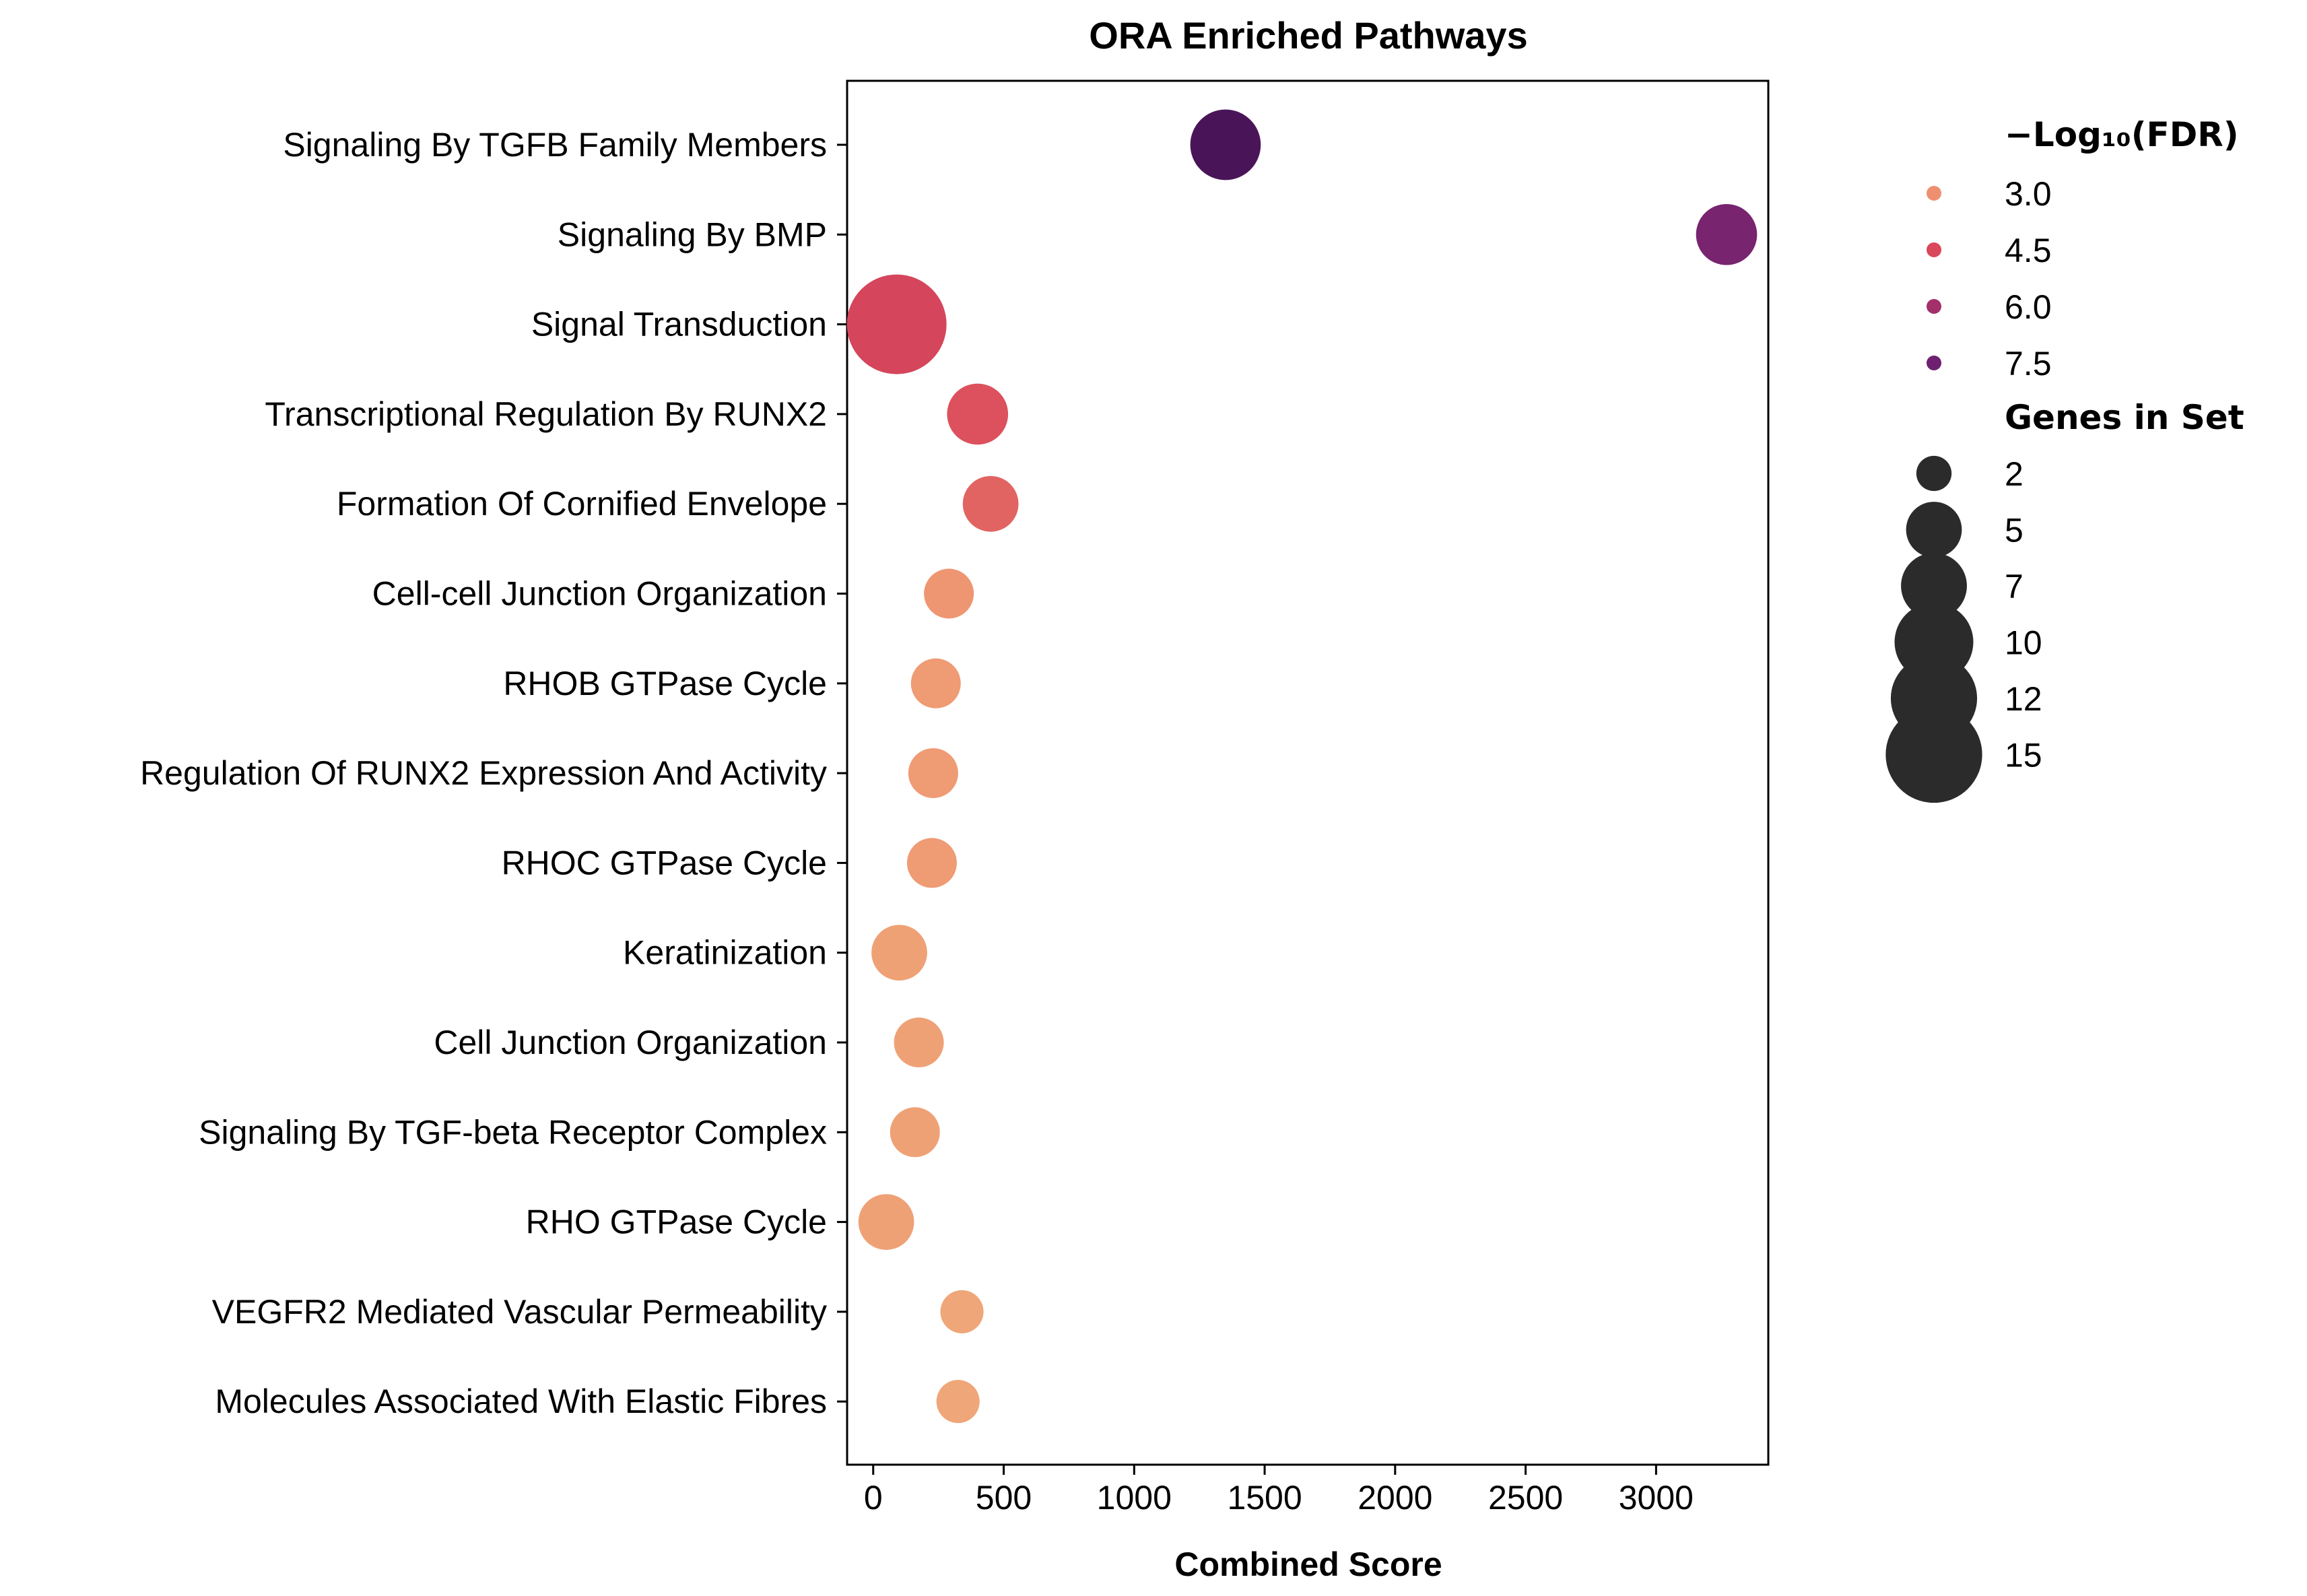  What do you see at coordinates (1308, 35) in the screenshot?
I see `chart-title: ORA Enriched Pathways` at bounding box center [1308, 35].